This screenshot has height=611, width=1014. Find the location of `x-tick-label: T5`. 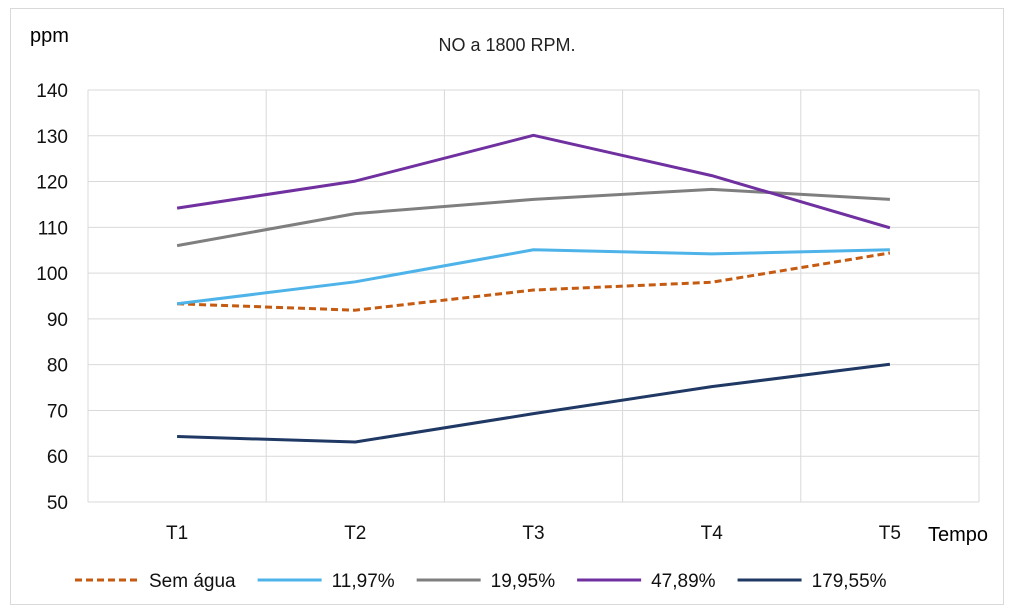

x-tick-label: T5 is located at coordinates (890, 533).